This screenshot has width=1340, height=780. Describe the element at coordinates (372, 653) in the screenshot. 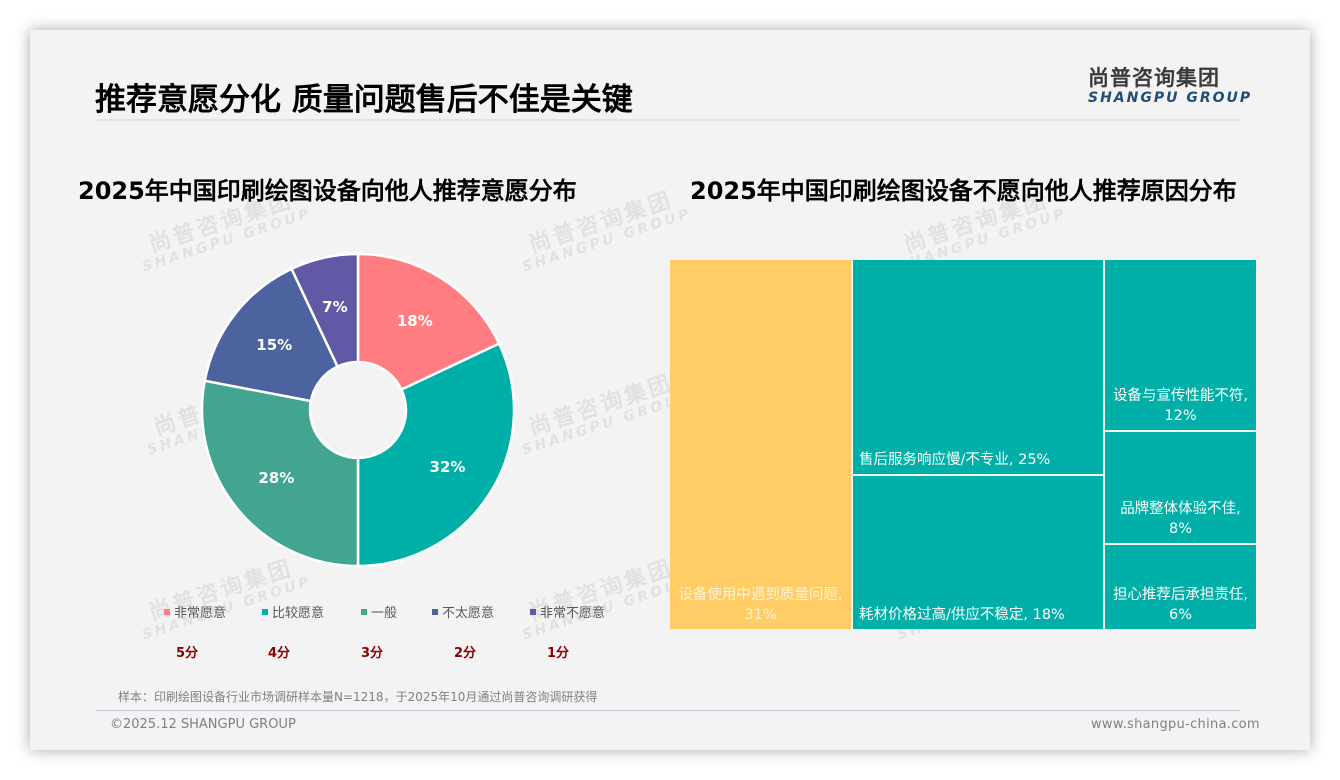

I see `score-label: 3分` at that location.